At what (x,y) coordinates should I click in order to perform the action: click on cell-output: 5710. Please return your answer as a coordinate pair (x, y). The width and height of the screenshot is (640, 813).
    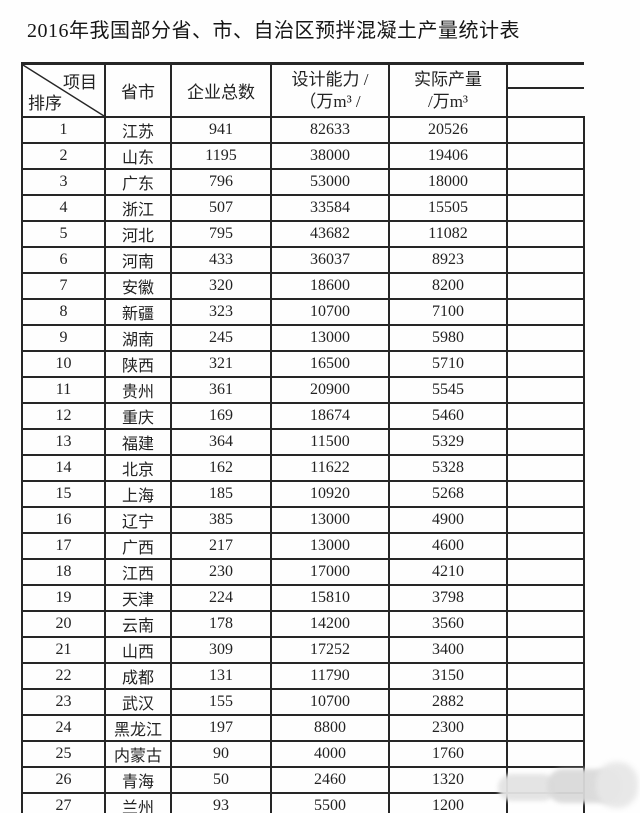
    Looking at the image, I should click on (448, 364).